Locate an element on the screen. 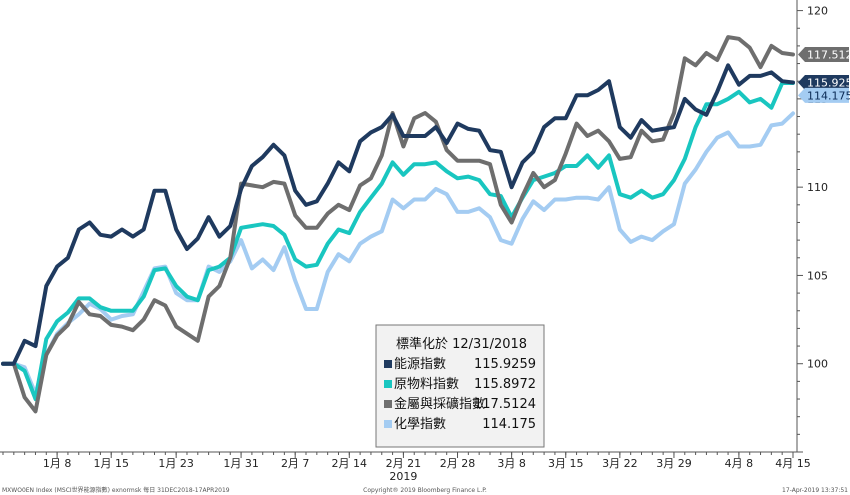 This screenshot has height=495, width=850. x-tick-label: 1月 23 is located at coordinates (176, 463).